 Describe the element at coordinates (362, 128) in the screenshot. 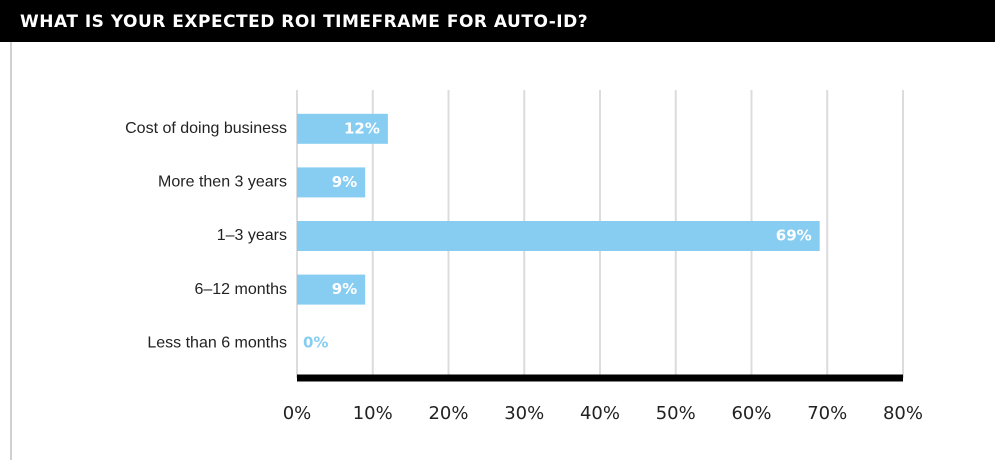

I see `value-label: 12%` at that location.